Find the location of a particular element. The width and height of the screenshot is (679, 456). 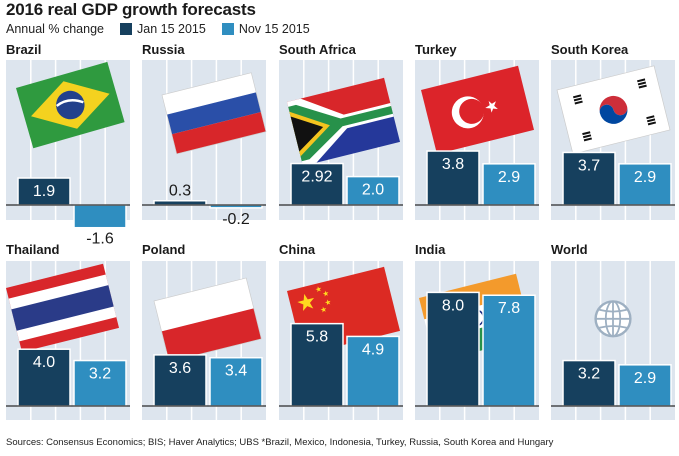

data-label: 4.0 is located at coordinates (44, 362).